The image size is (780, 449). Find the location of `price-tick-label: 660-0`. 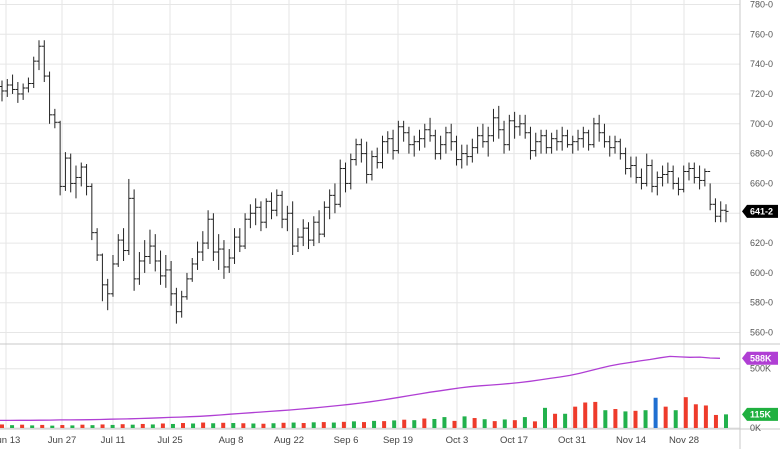

price-tick-label: 660-0 is located at coordinates (761, 183).